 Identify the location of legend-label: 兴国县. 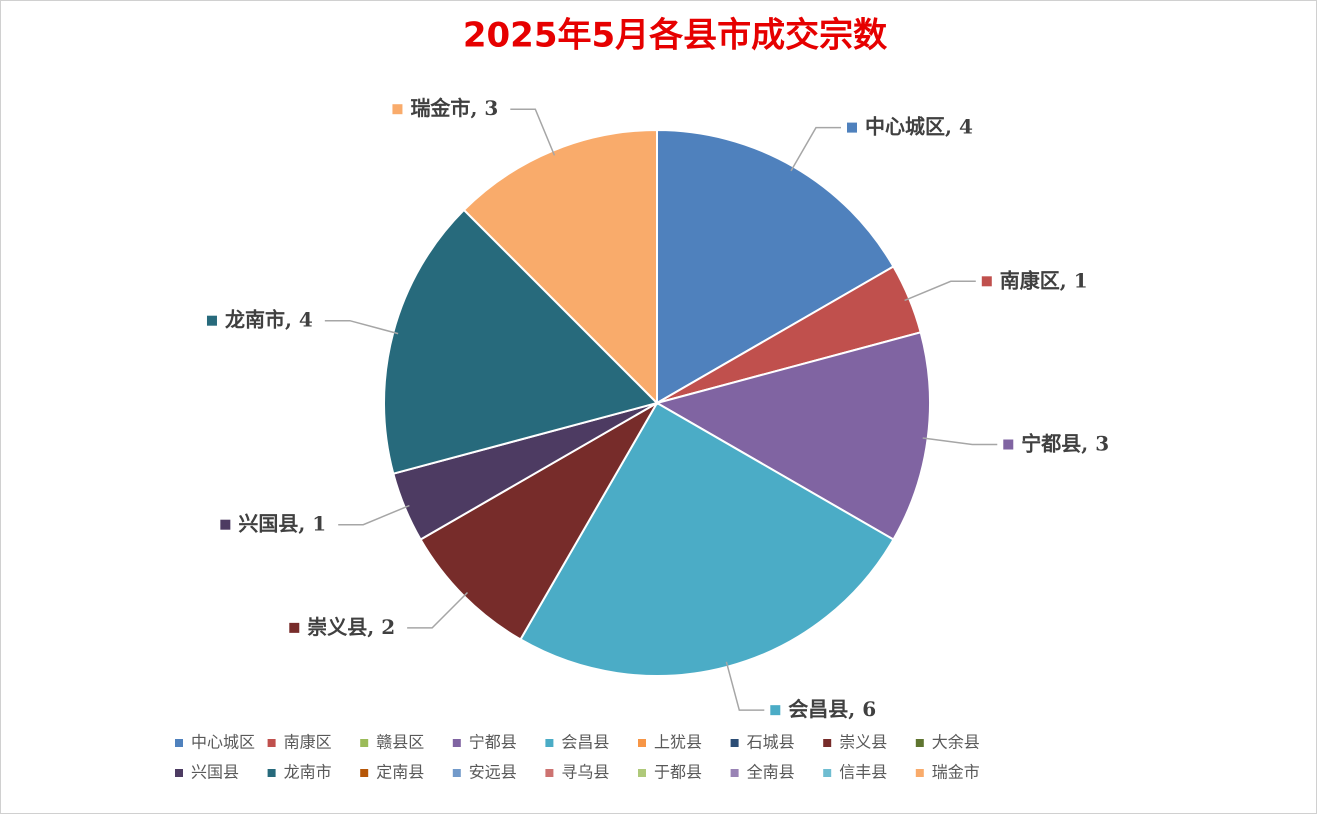
(215, 772).